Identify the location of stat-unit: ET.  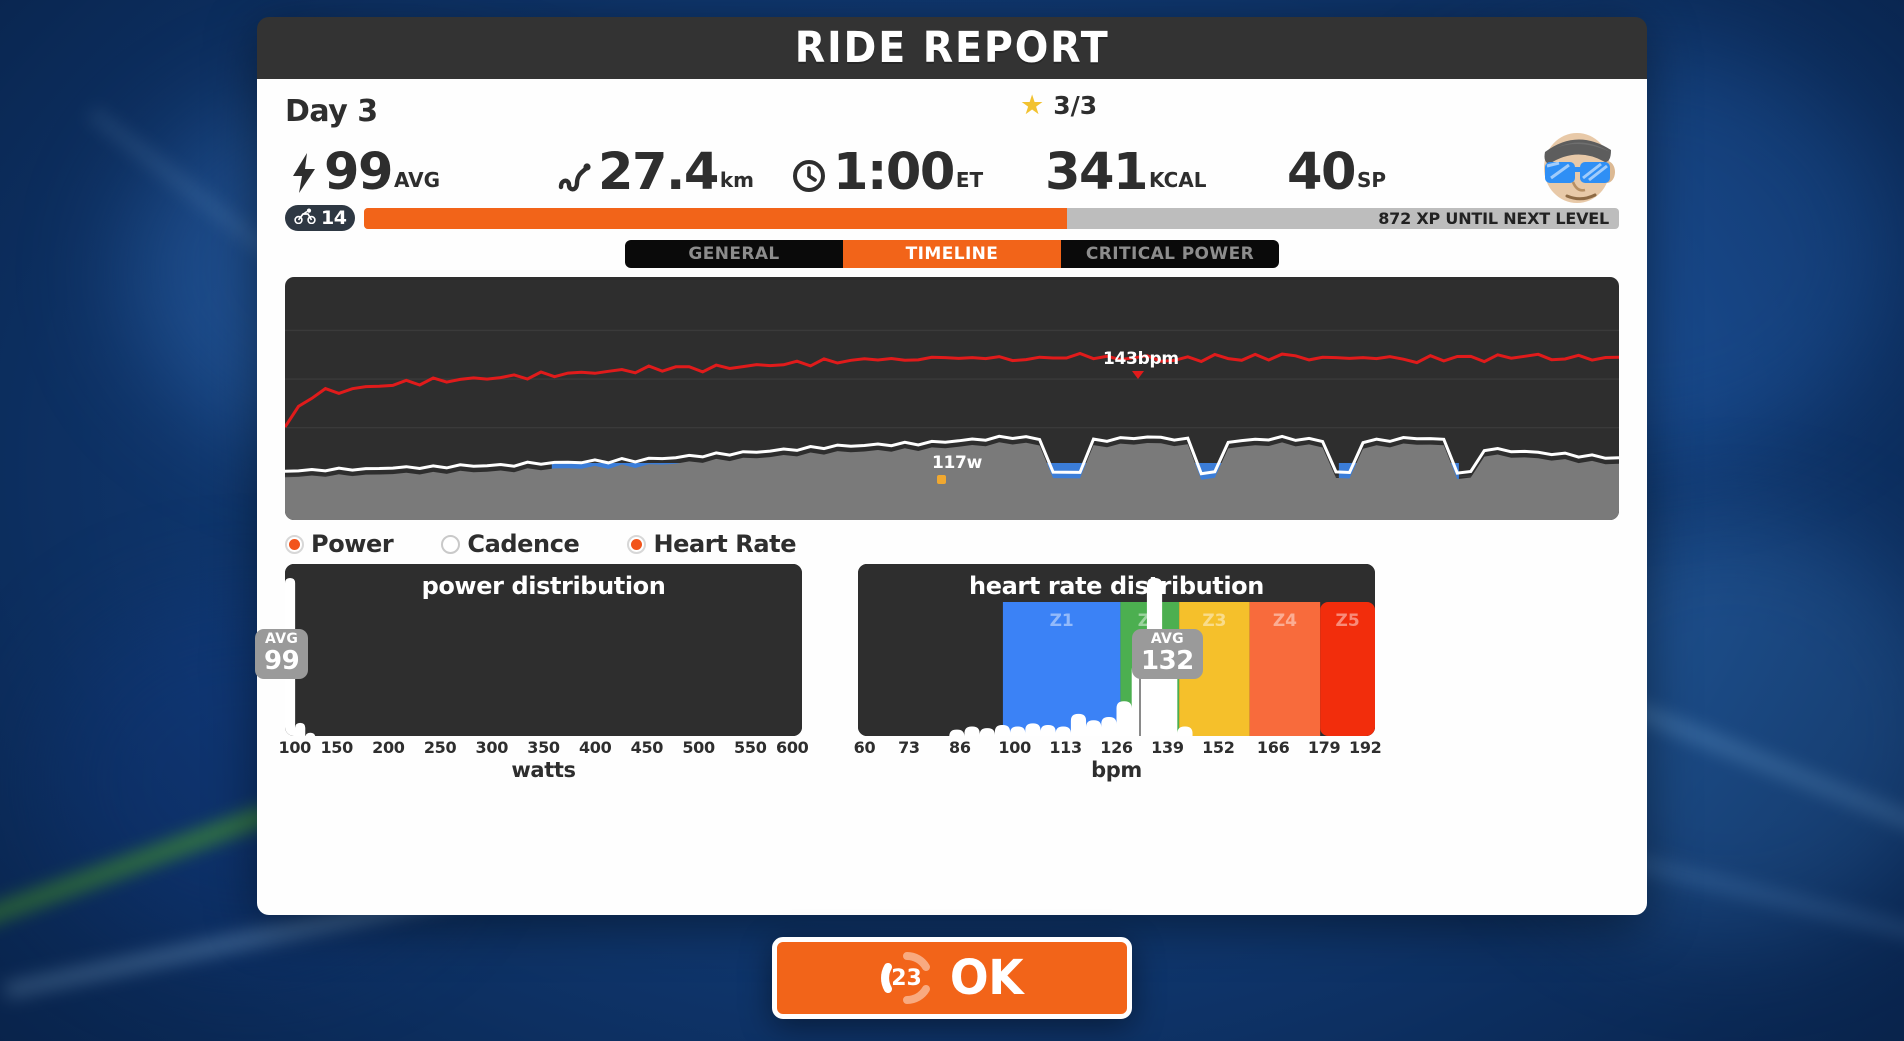
(969, 180).